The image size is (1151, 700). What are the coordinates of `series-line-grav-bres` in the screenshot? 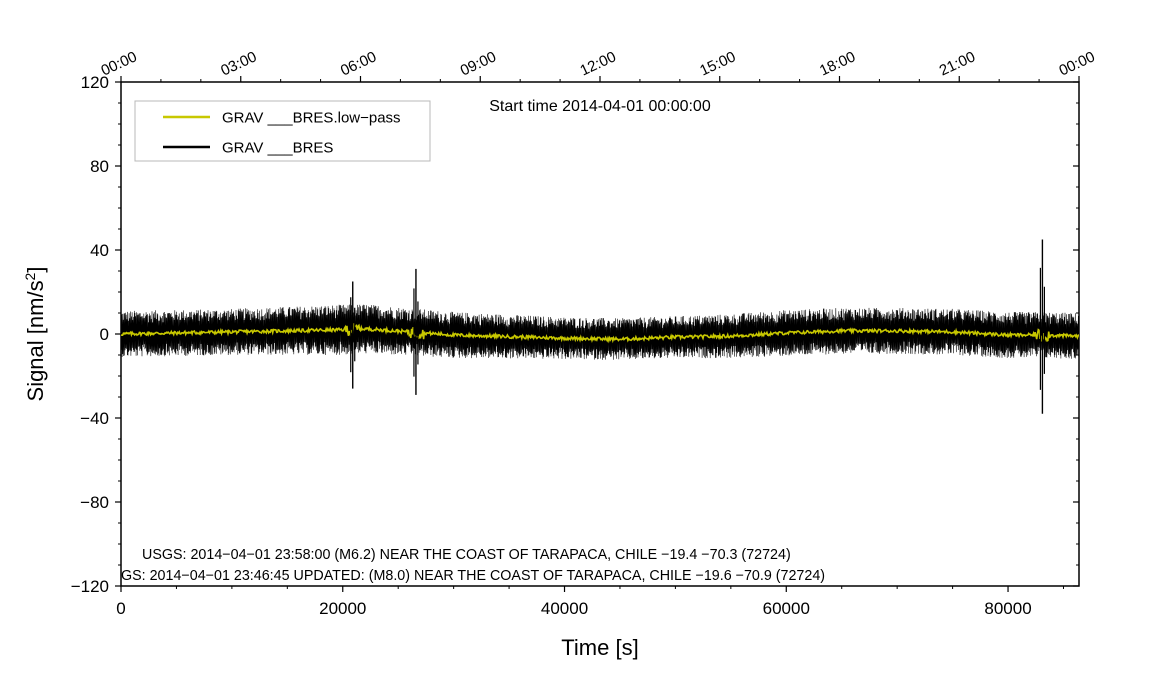 It's located at (600, 332).